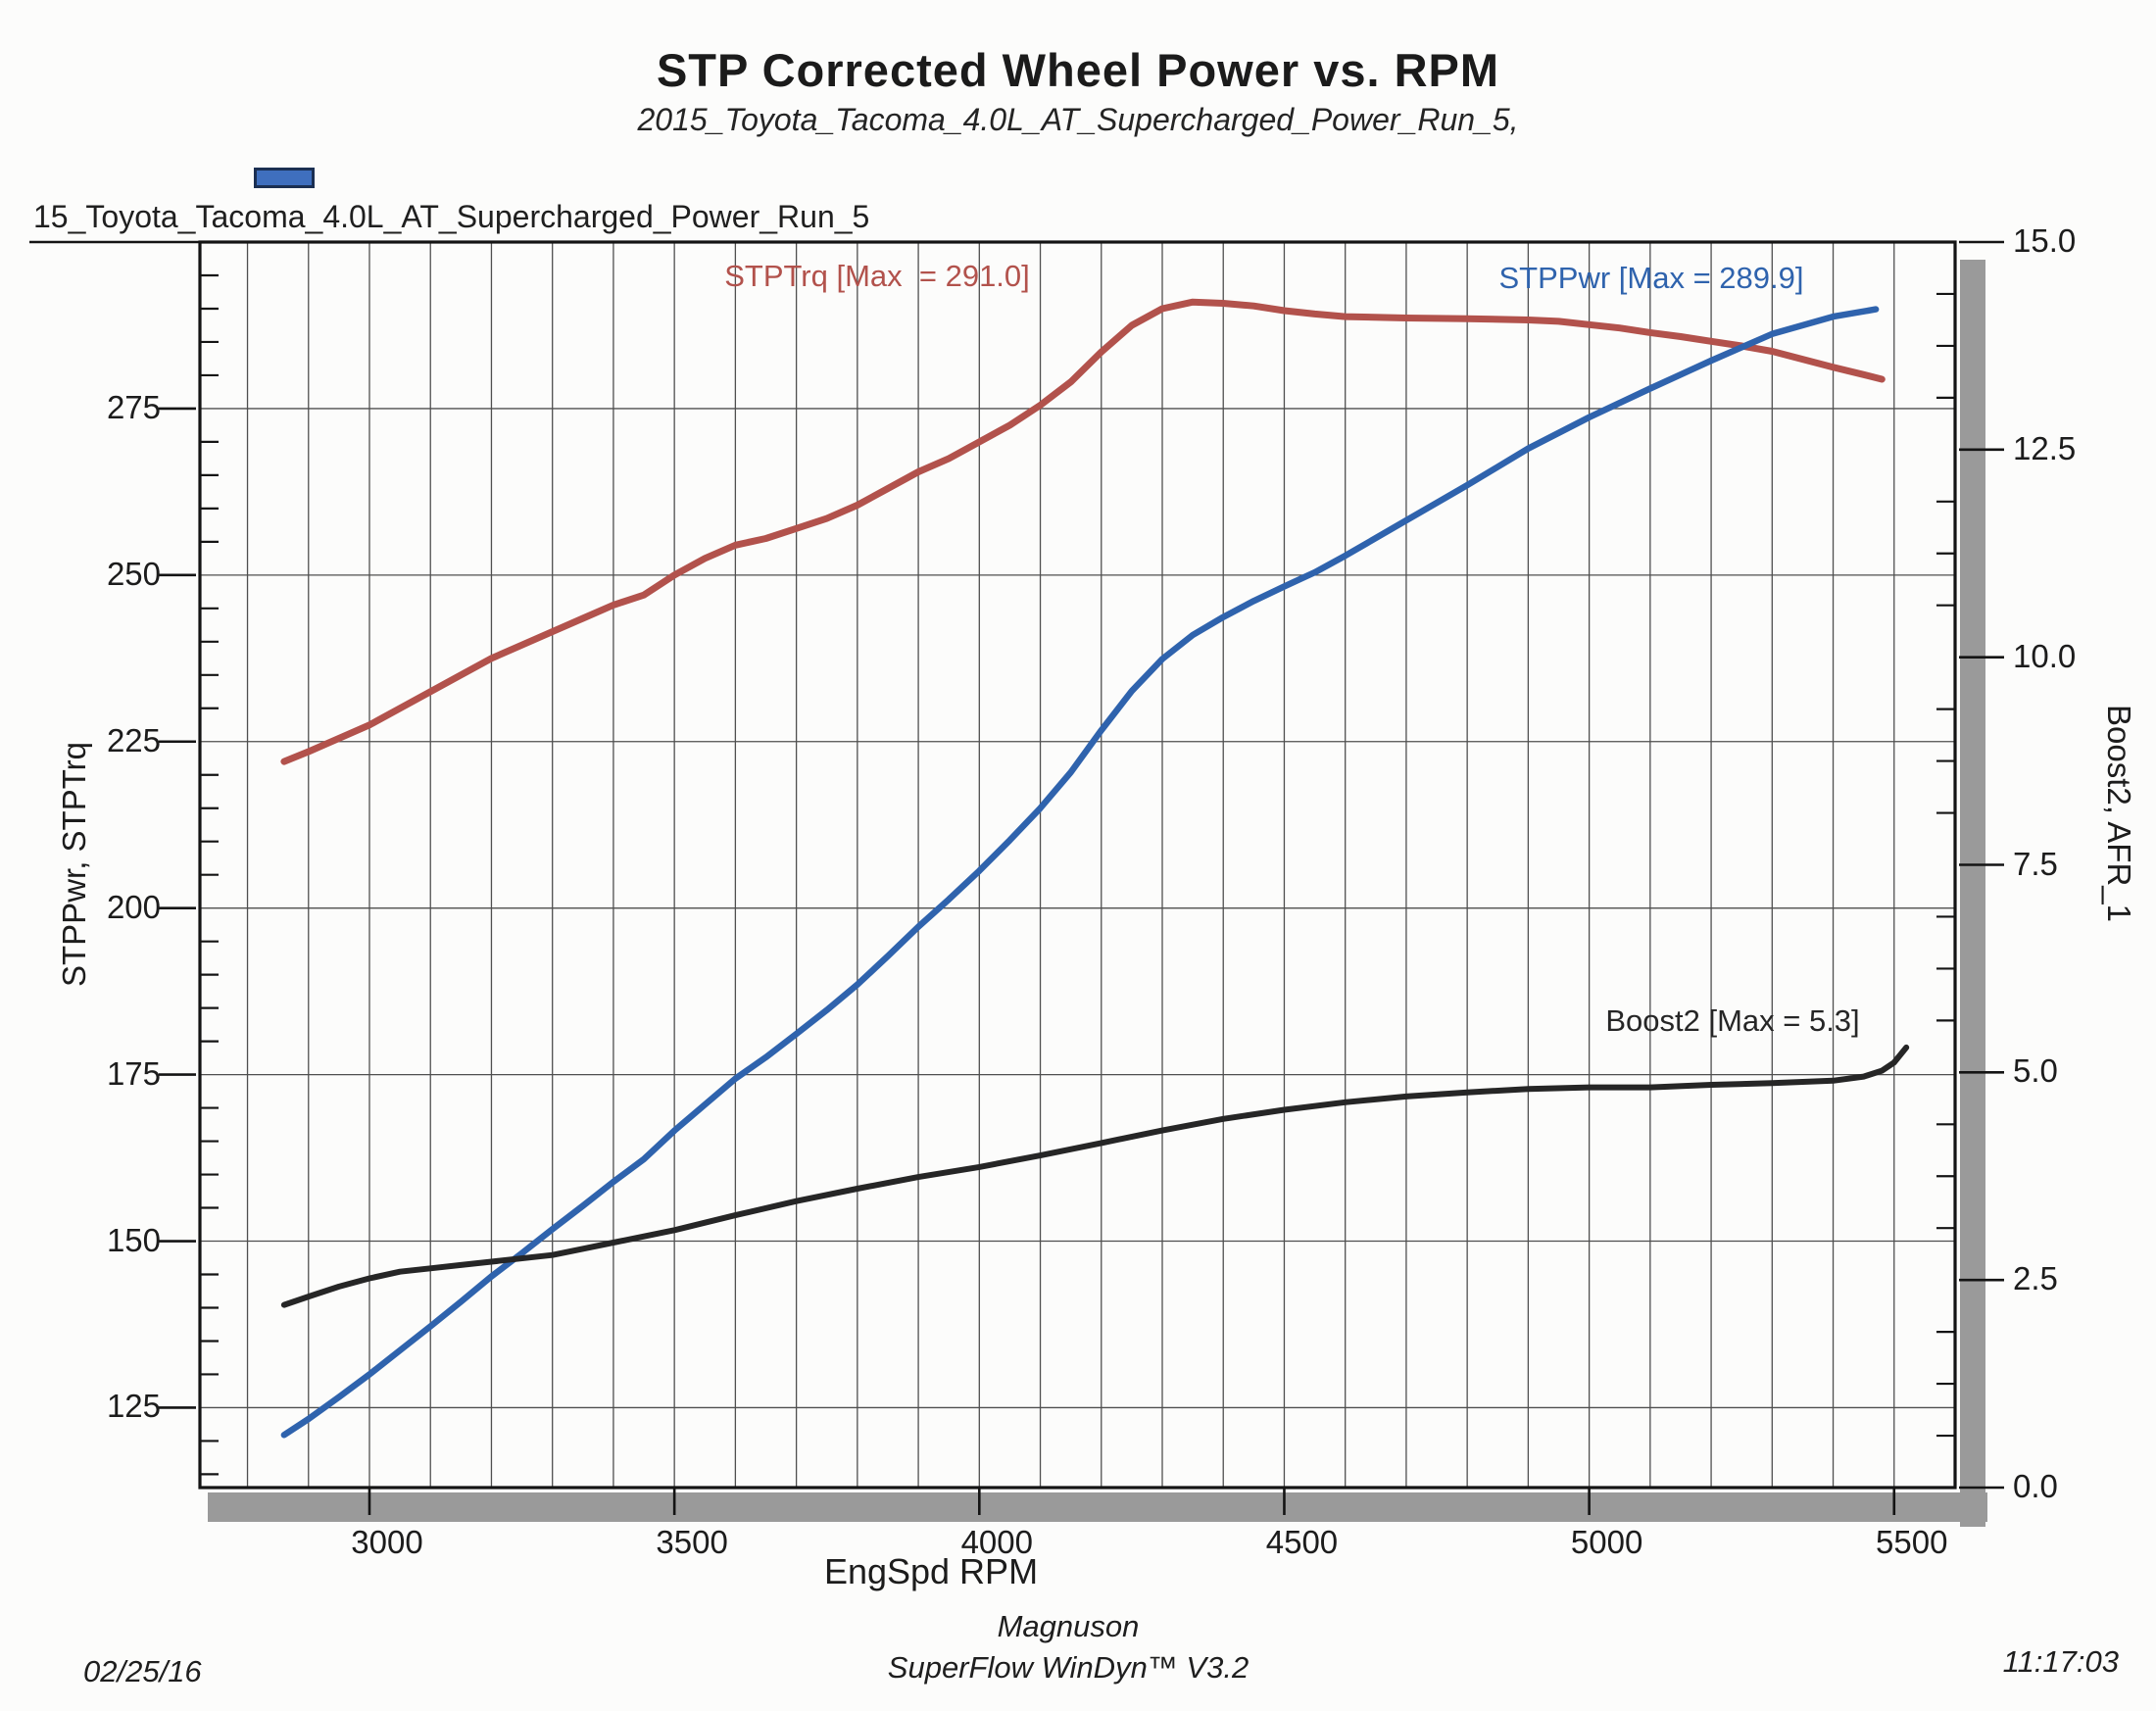 Image resolution: width=2156 pixels, height=1711 pixels. I want to click on right-axis-title: Boost2, AFR_1, so click(2119, 813).